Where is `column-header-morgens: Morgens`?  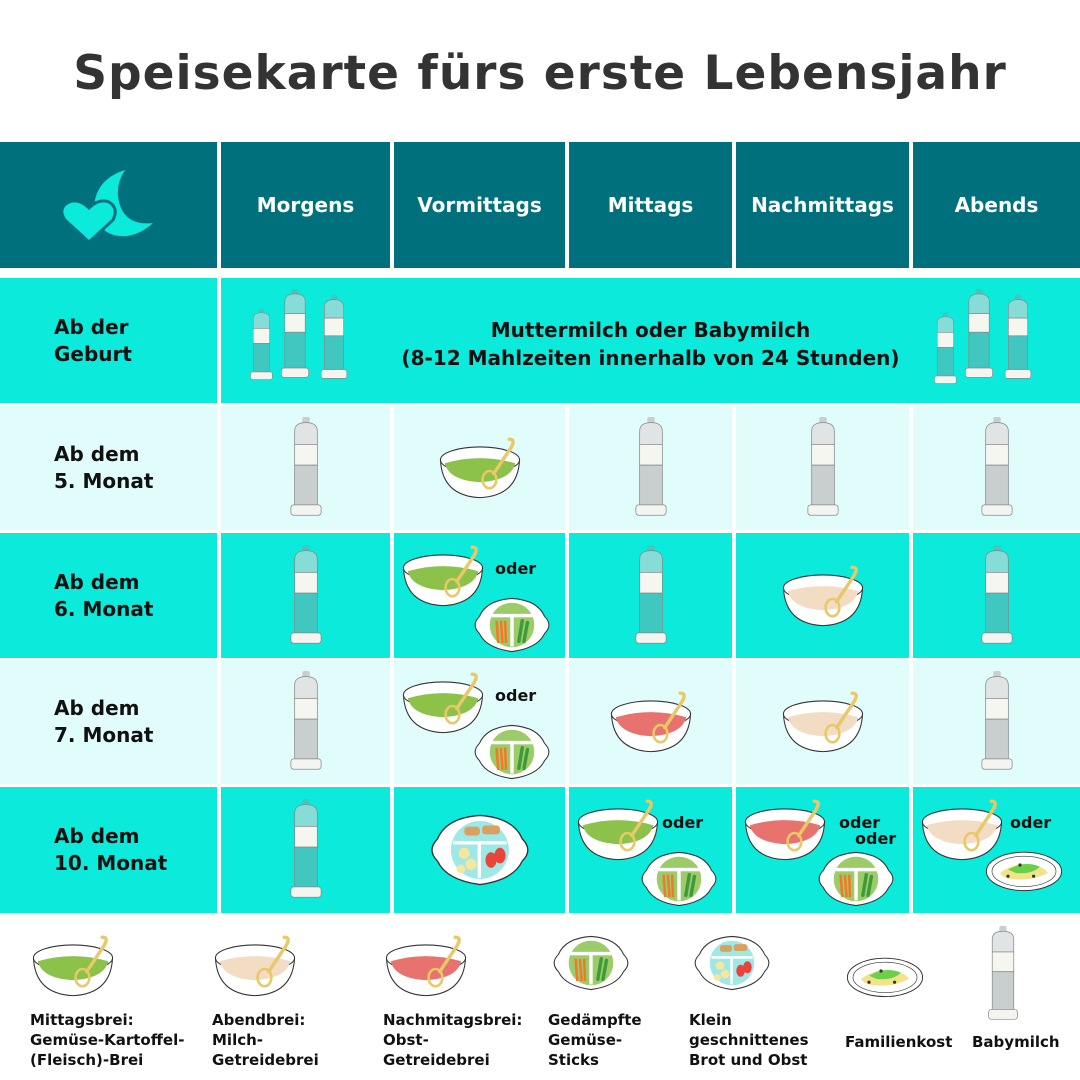 column-header-morgens: Morgens is located at coordinates (305, 205).